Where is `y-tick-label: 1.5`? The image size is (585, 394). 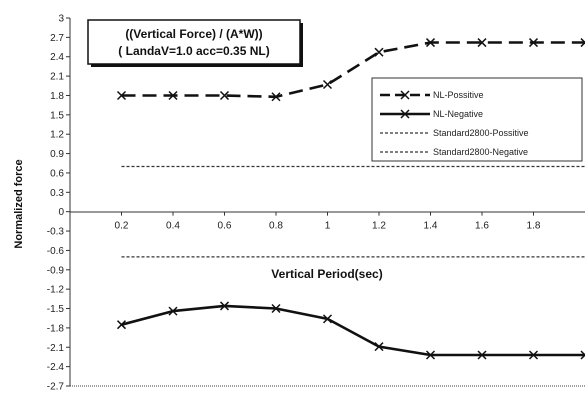 y-tick-label: 1.5 is located at coordinates (57, 115).